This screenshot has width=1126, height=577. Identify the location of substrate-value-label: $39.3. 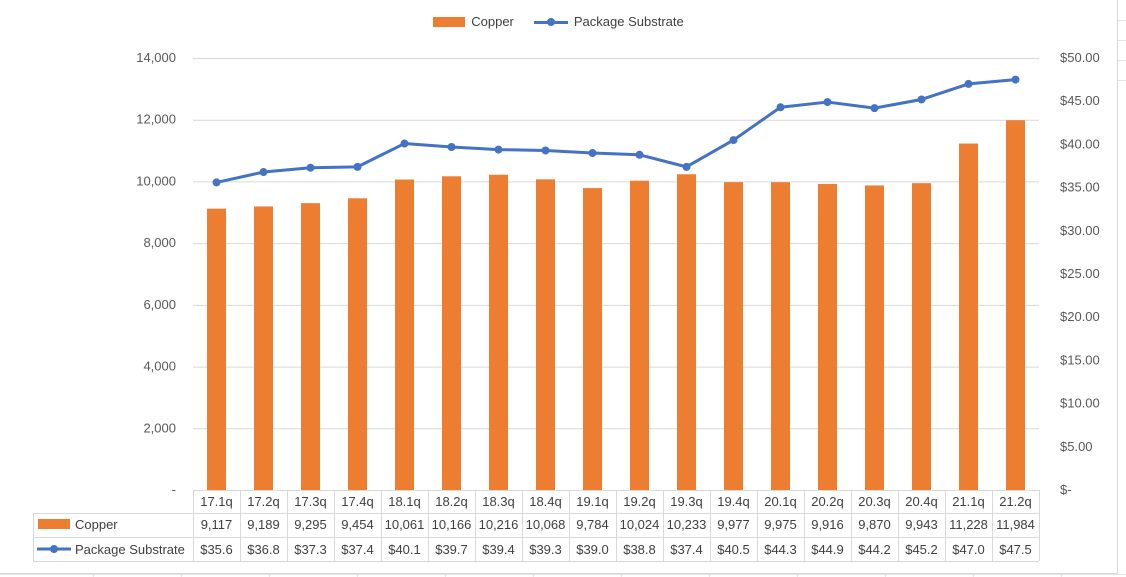
(545, 549).